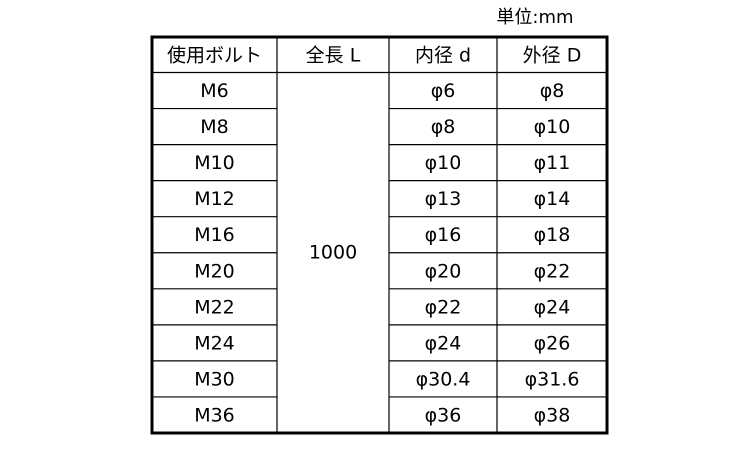 Image resolution: width=750 pixels, height=450 pixels. I want to click on cell: M6, so click(214, 91).